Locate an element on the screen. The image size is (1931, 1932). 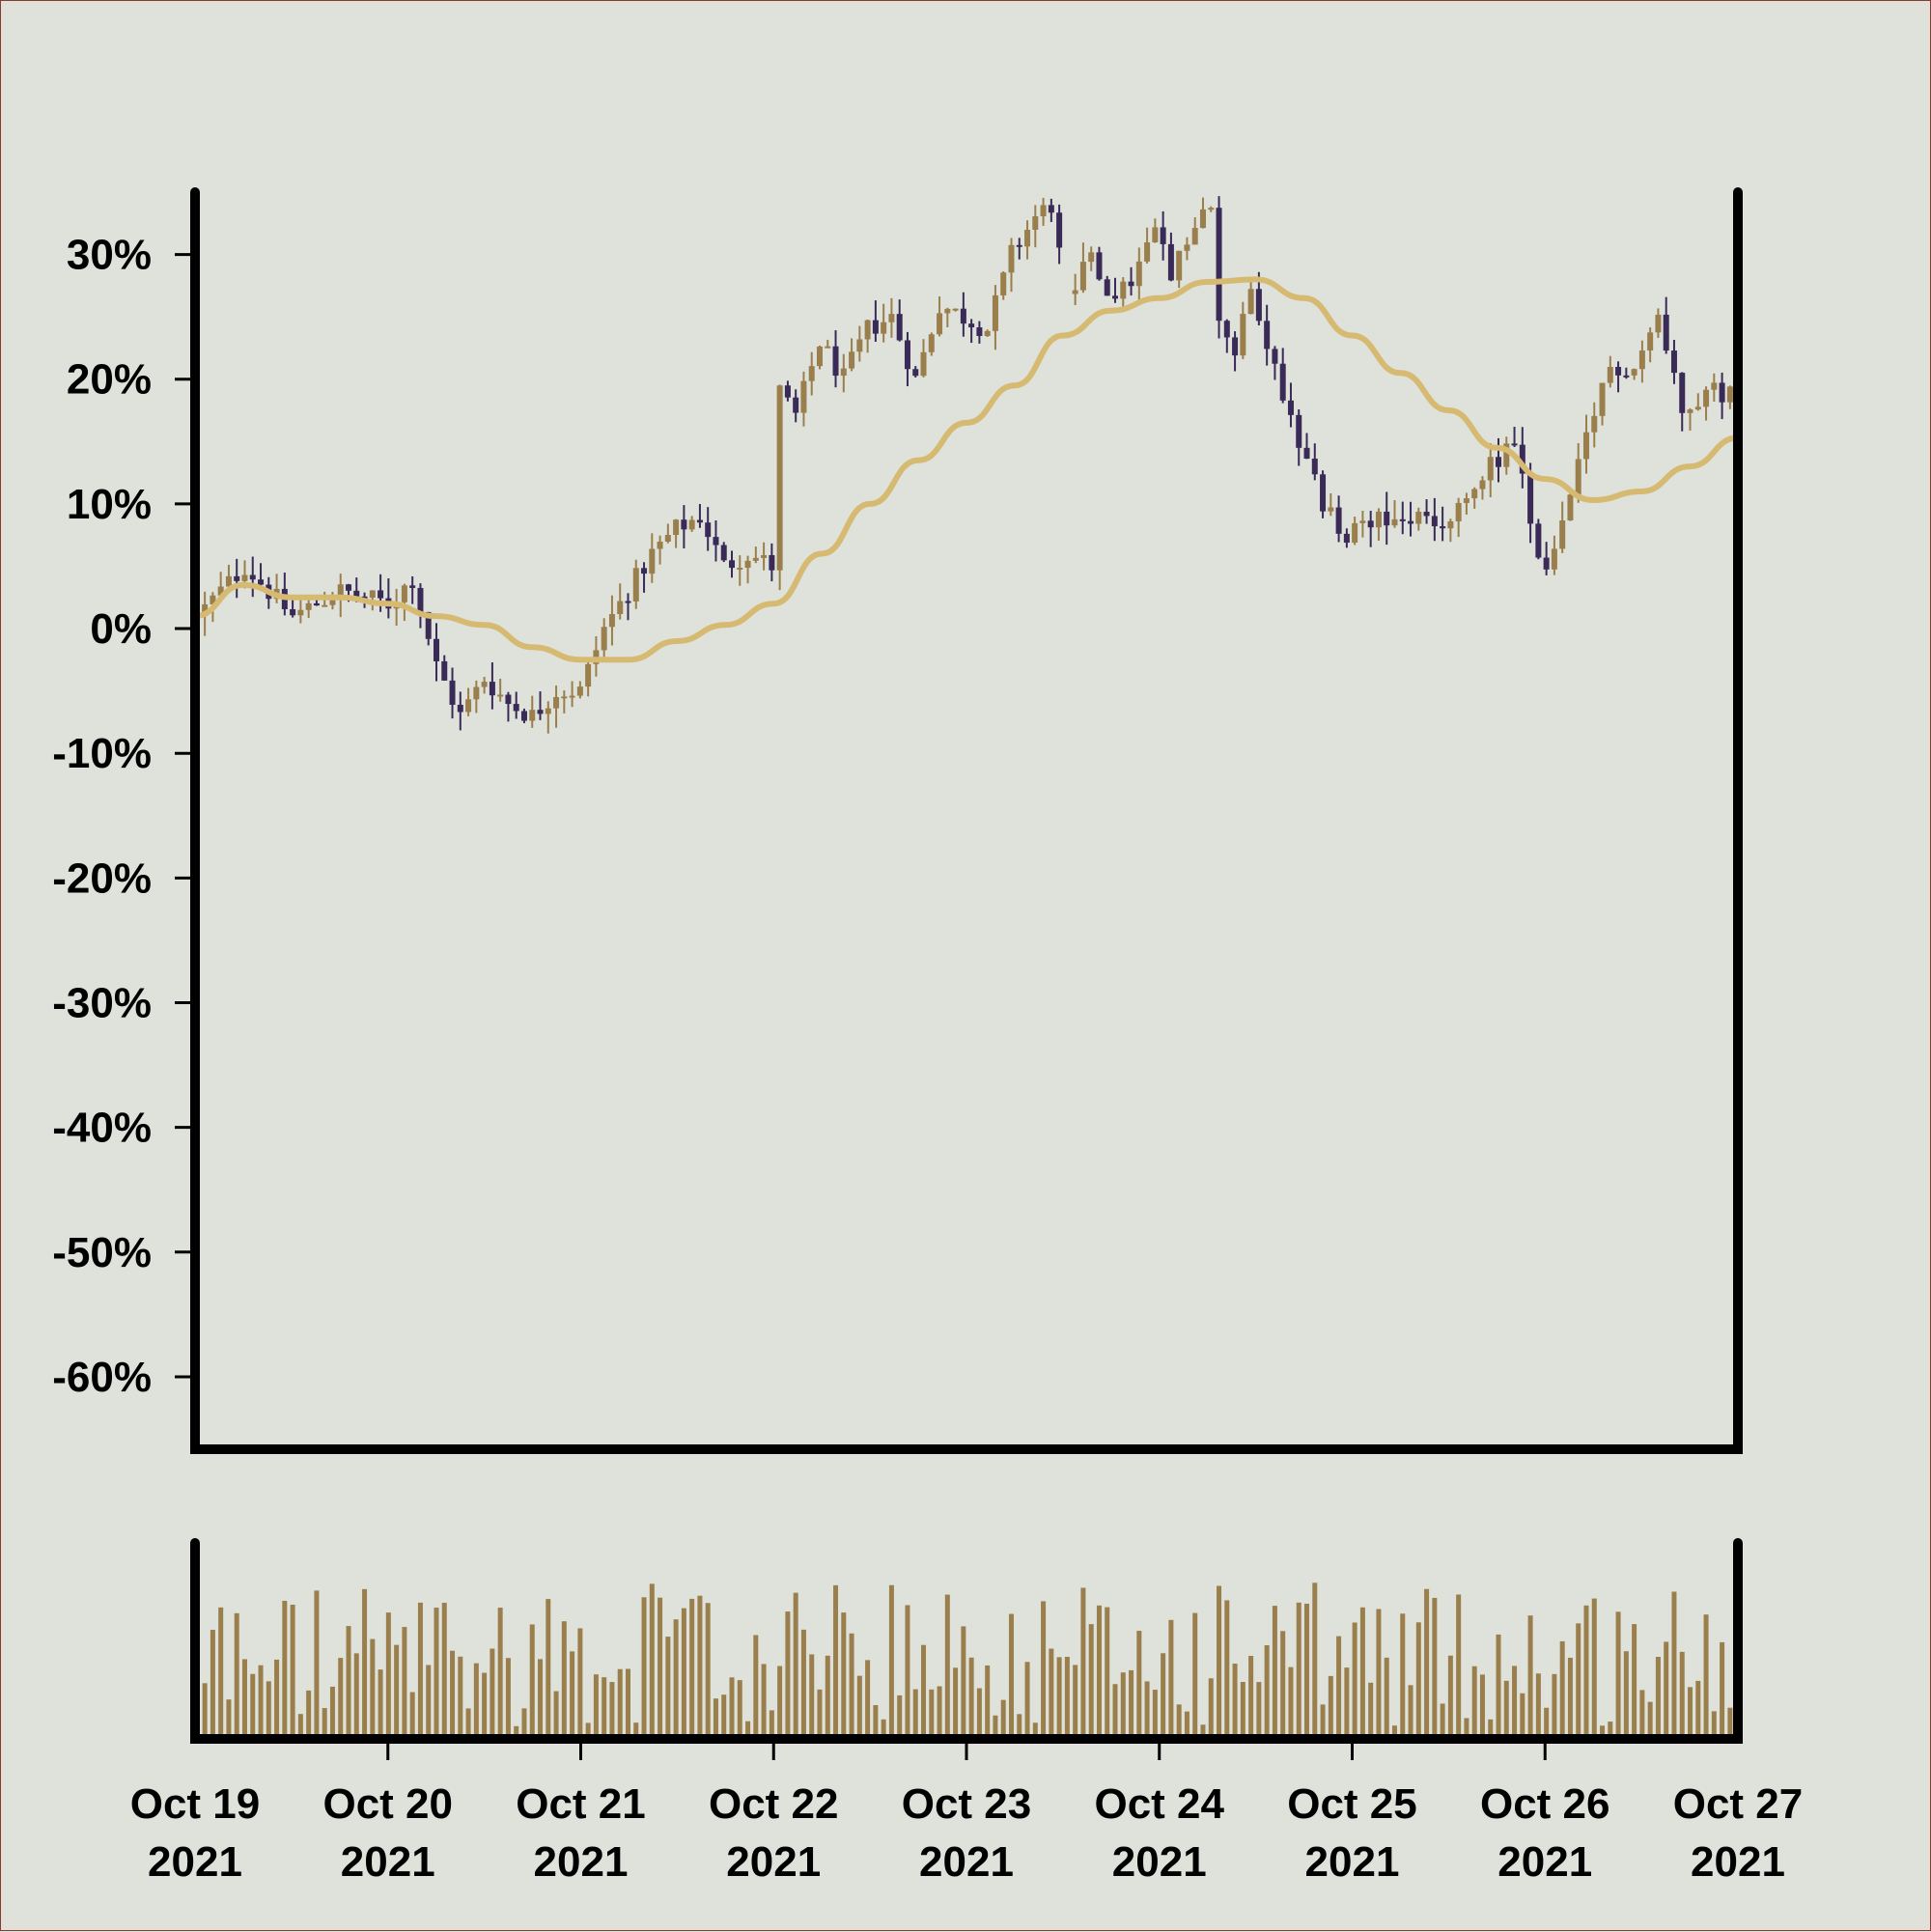
x-tick-label: Oct 20 is located at coordinates (387, 1804).